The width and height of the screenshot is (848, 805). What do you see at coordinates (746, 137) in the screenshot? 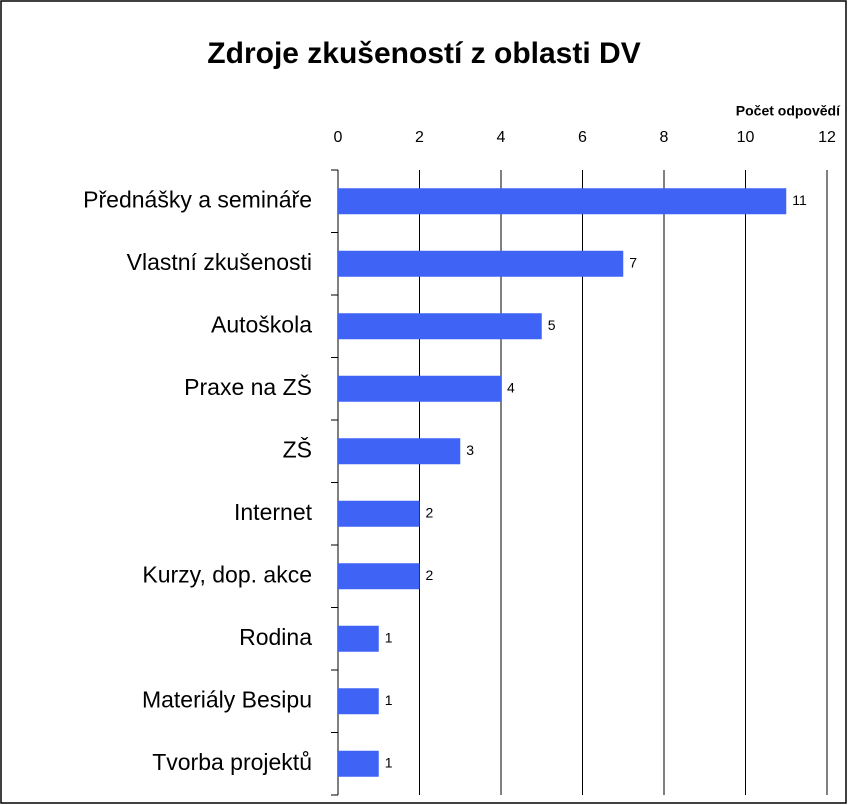
I see `x-tick-label: 10` at bounding box center [746, 137].